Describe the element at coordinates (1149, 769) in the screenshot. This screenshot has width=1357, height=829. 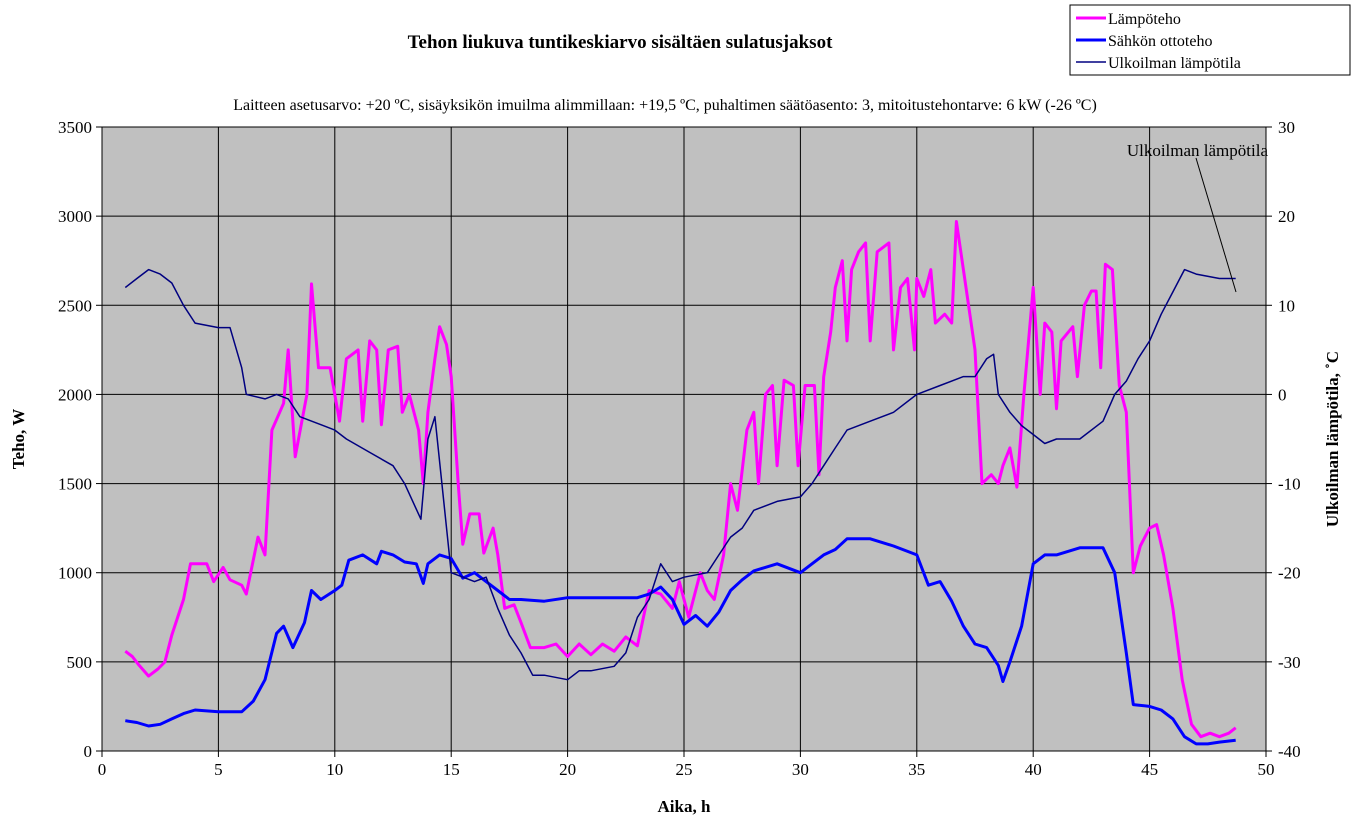
I see `x-tick-label: 45` at that location.